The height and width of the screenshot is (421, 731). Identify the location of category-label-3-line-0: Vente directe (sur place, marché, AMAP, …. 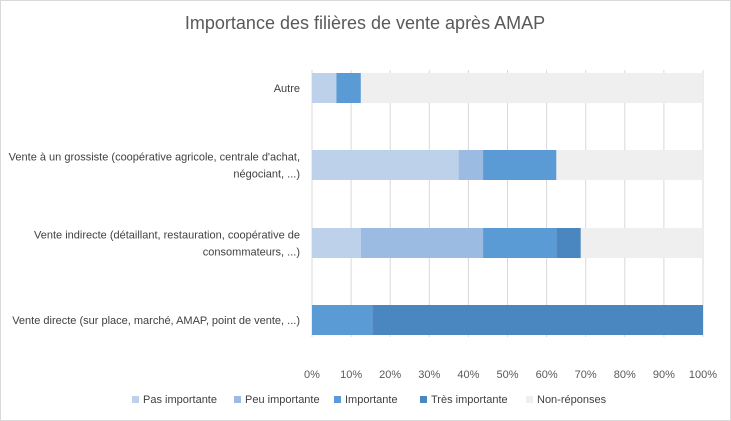
(156, 321).